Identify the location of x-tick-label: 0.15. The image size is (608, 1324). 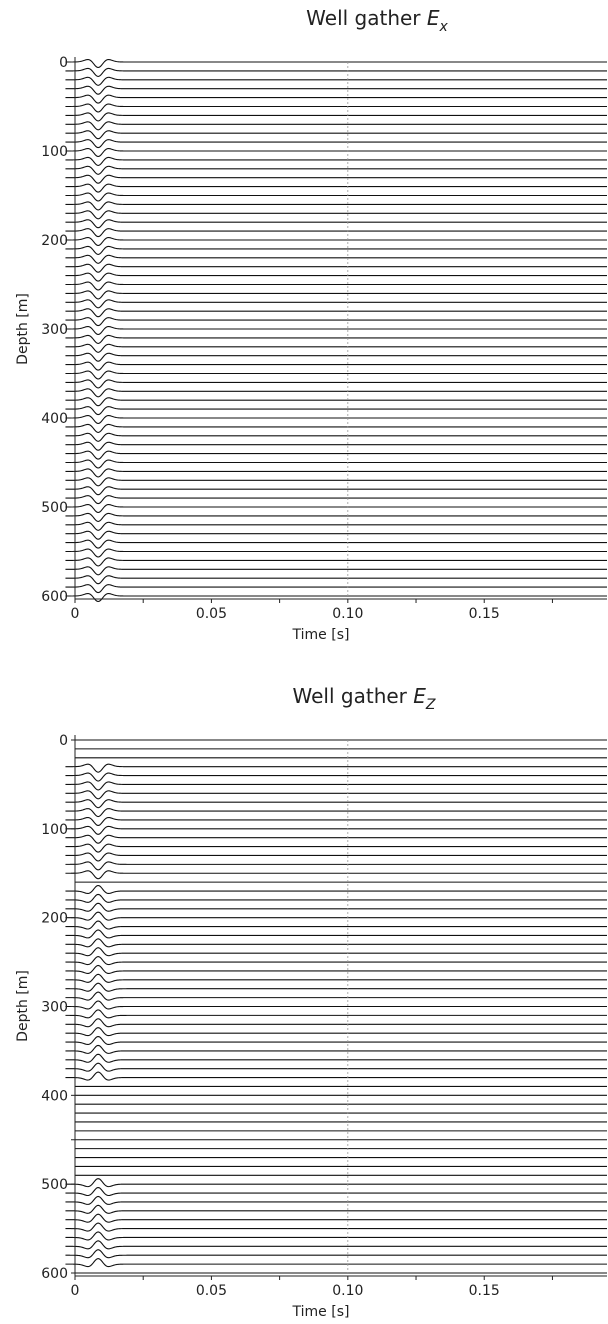
(484, 1291).